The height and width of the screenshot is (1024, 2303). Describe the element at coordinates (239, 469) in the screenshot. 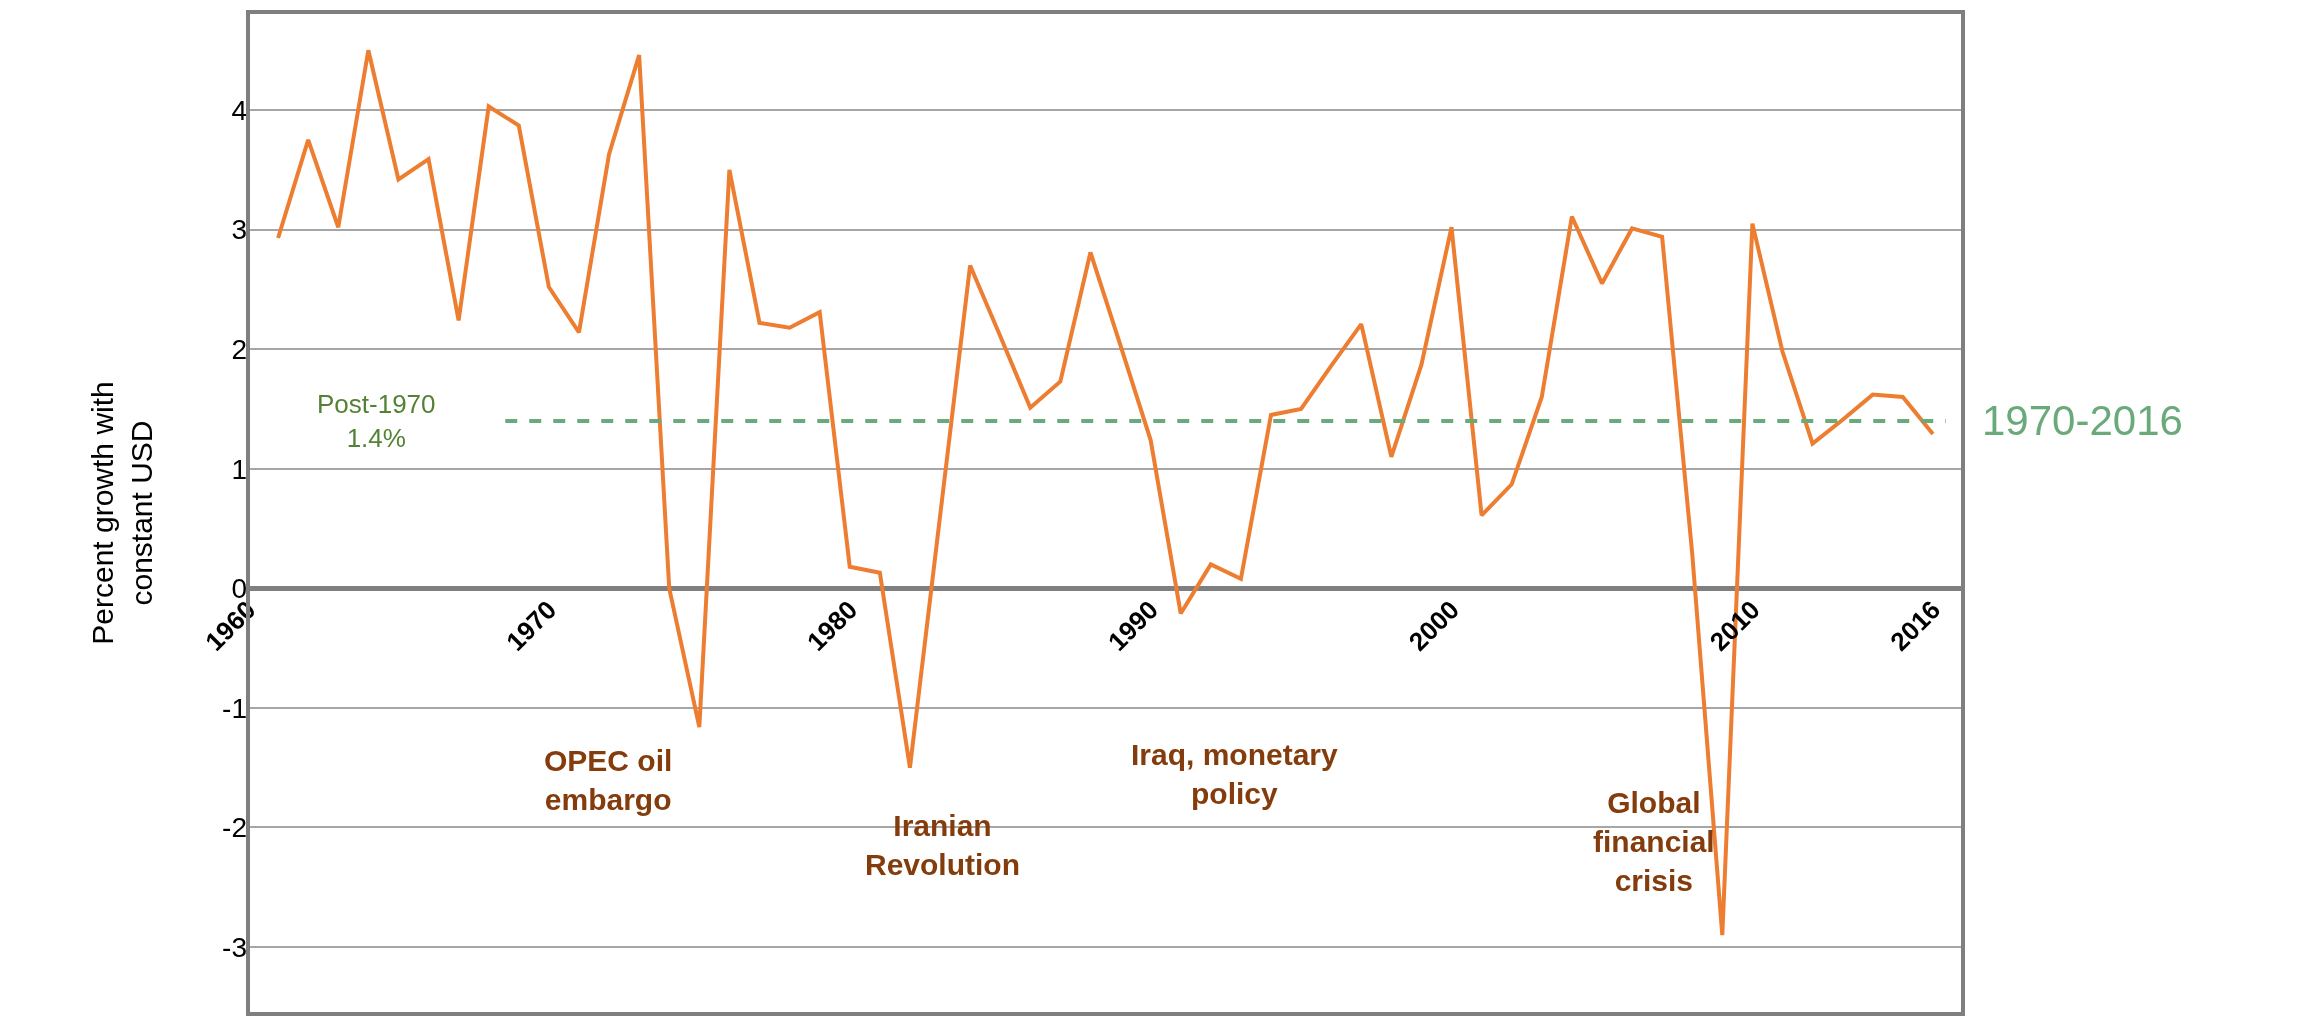

I see `y-tick-label: 1` at that location.